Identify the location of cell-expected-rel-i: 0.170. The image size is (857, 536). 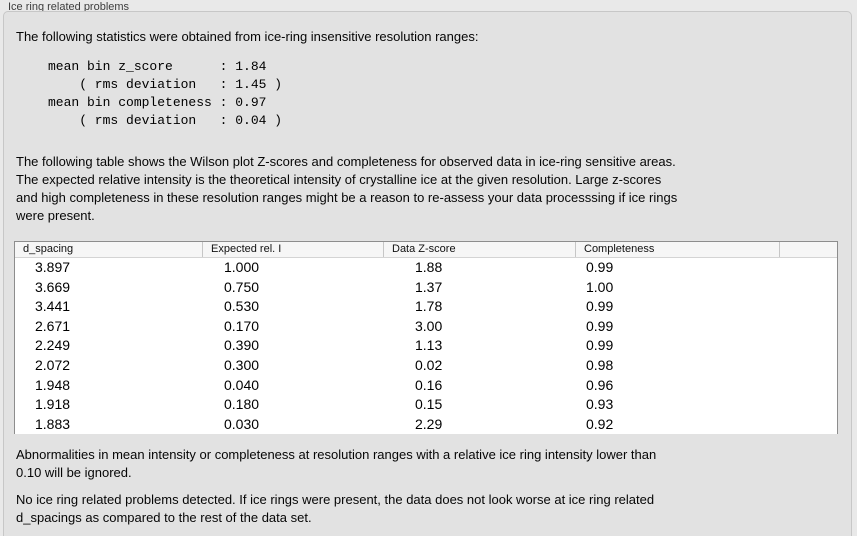
(242, 325).